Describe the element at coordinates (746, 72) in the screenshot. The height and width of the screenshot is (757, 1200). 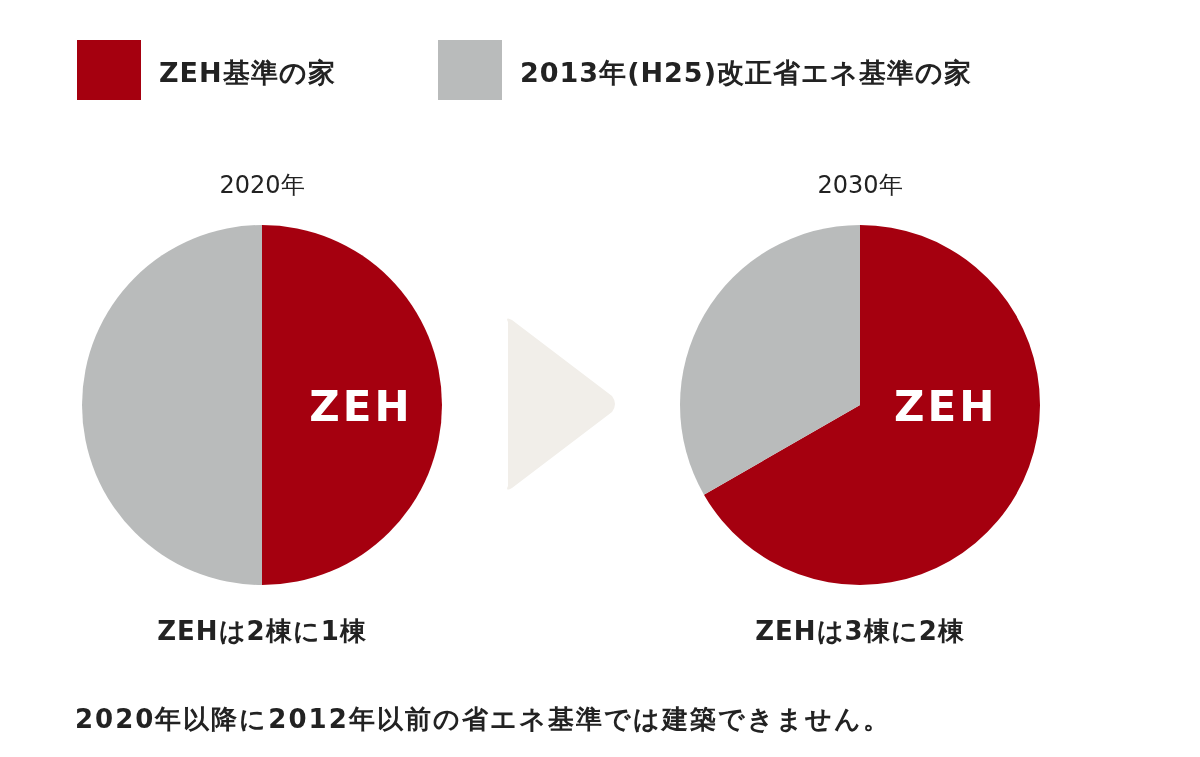
I see `legend-label: 2013年(H25)改正省エネ基準の家` at that location.